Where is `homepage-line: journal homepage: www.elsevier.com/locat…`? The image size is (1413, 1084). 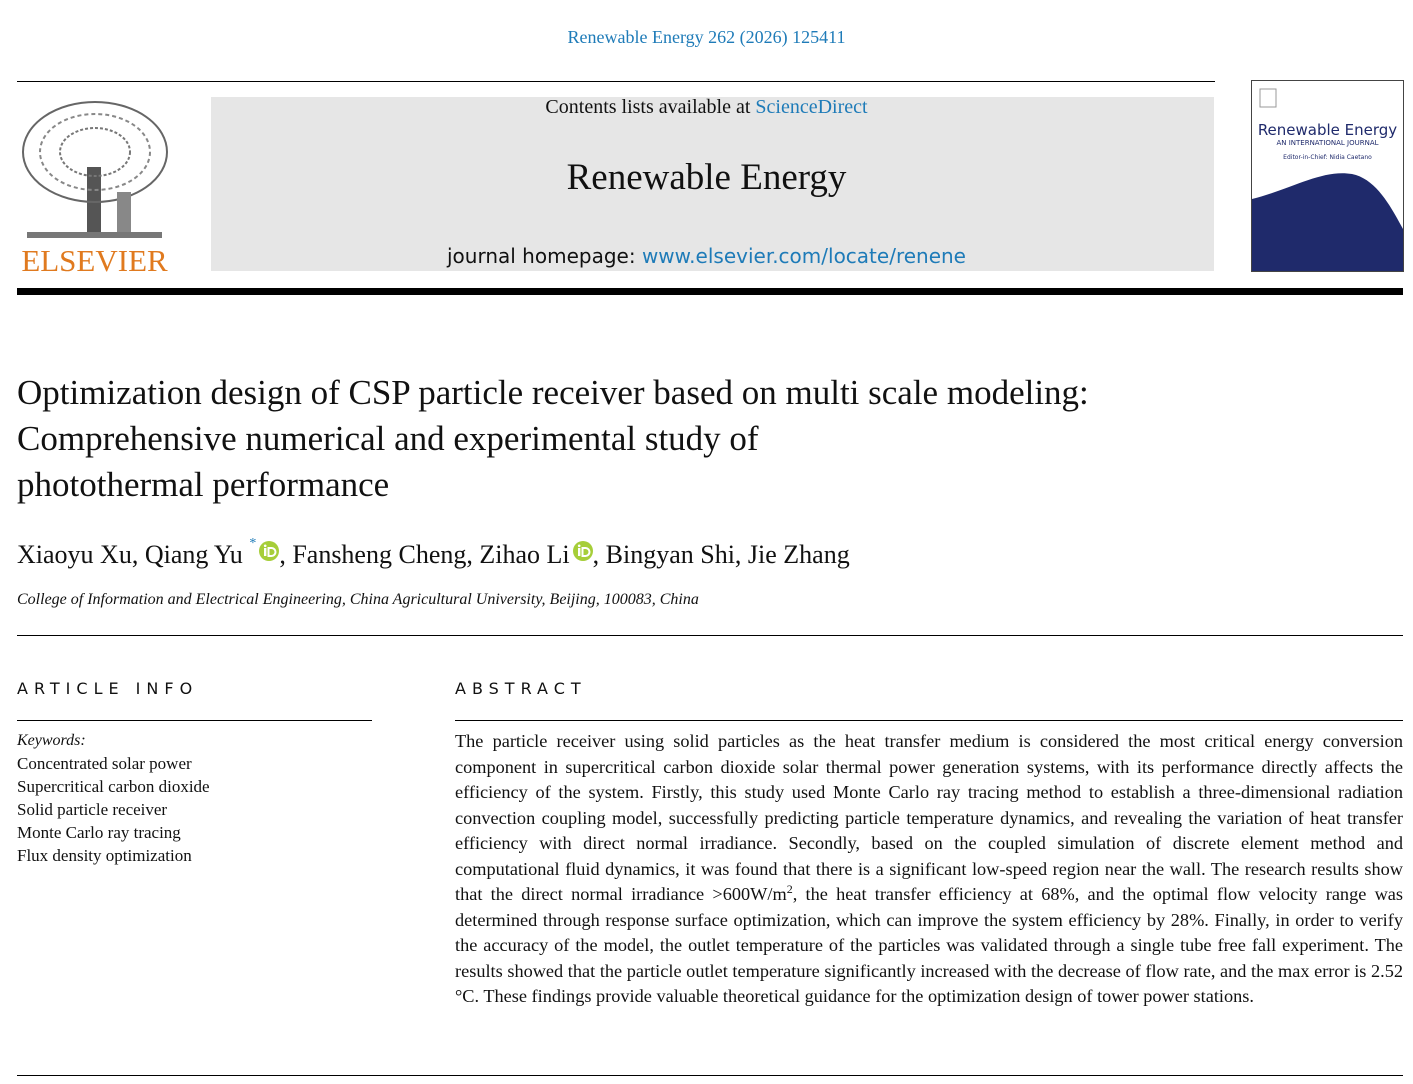 homepage-line: journal homepage: www.elsevier.com/locat… is located at coordinates (706, 256).